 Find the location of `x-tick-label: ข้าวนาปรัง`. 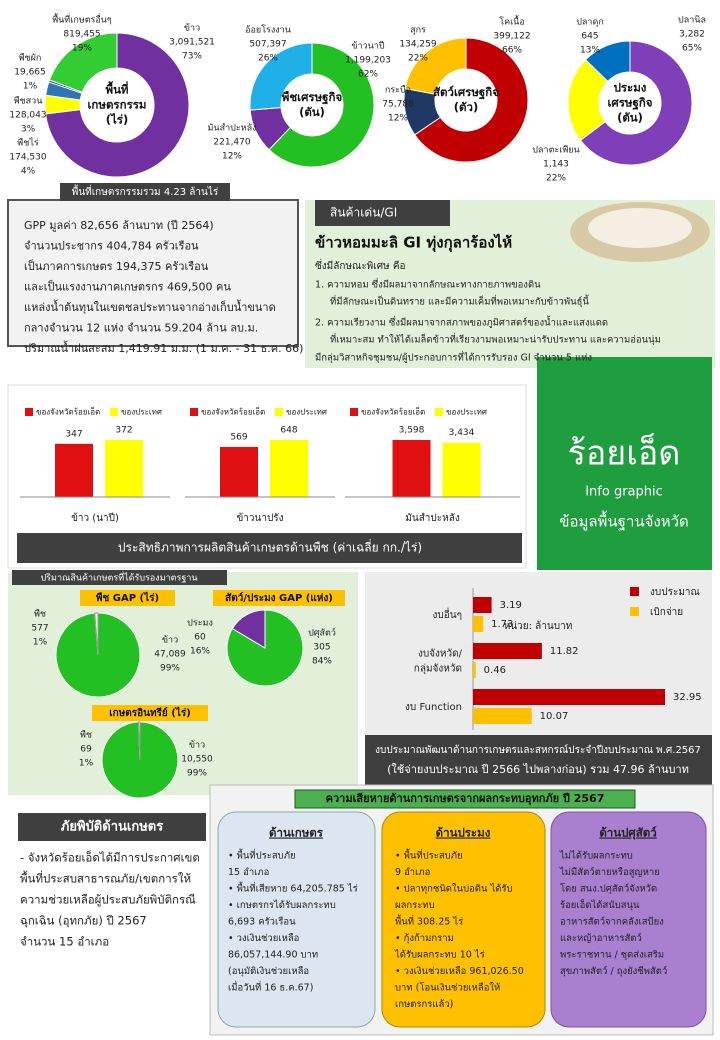

x-tick-label: ข้าวนาปรัง is located at coordinates (259, 518).